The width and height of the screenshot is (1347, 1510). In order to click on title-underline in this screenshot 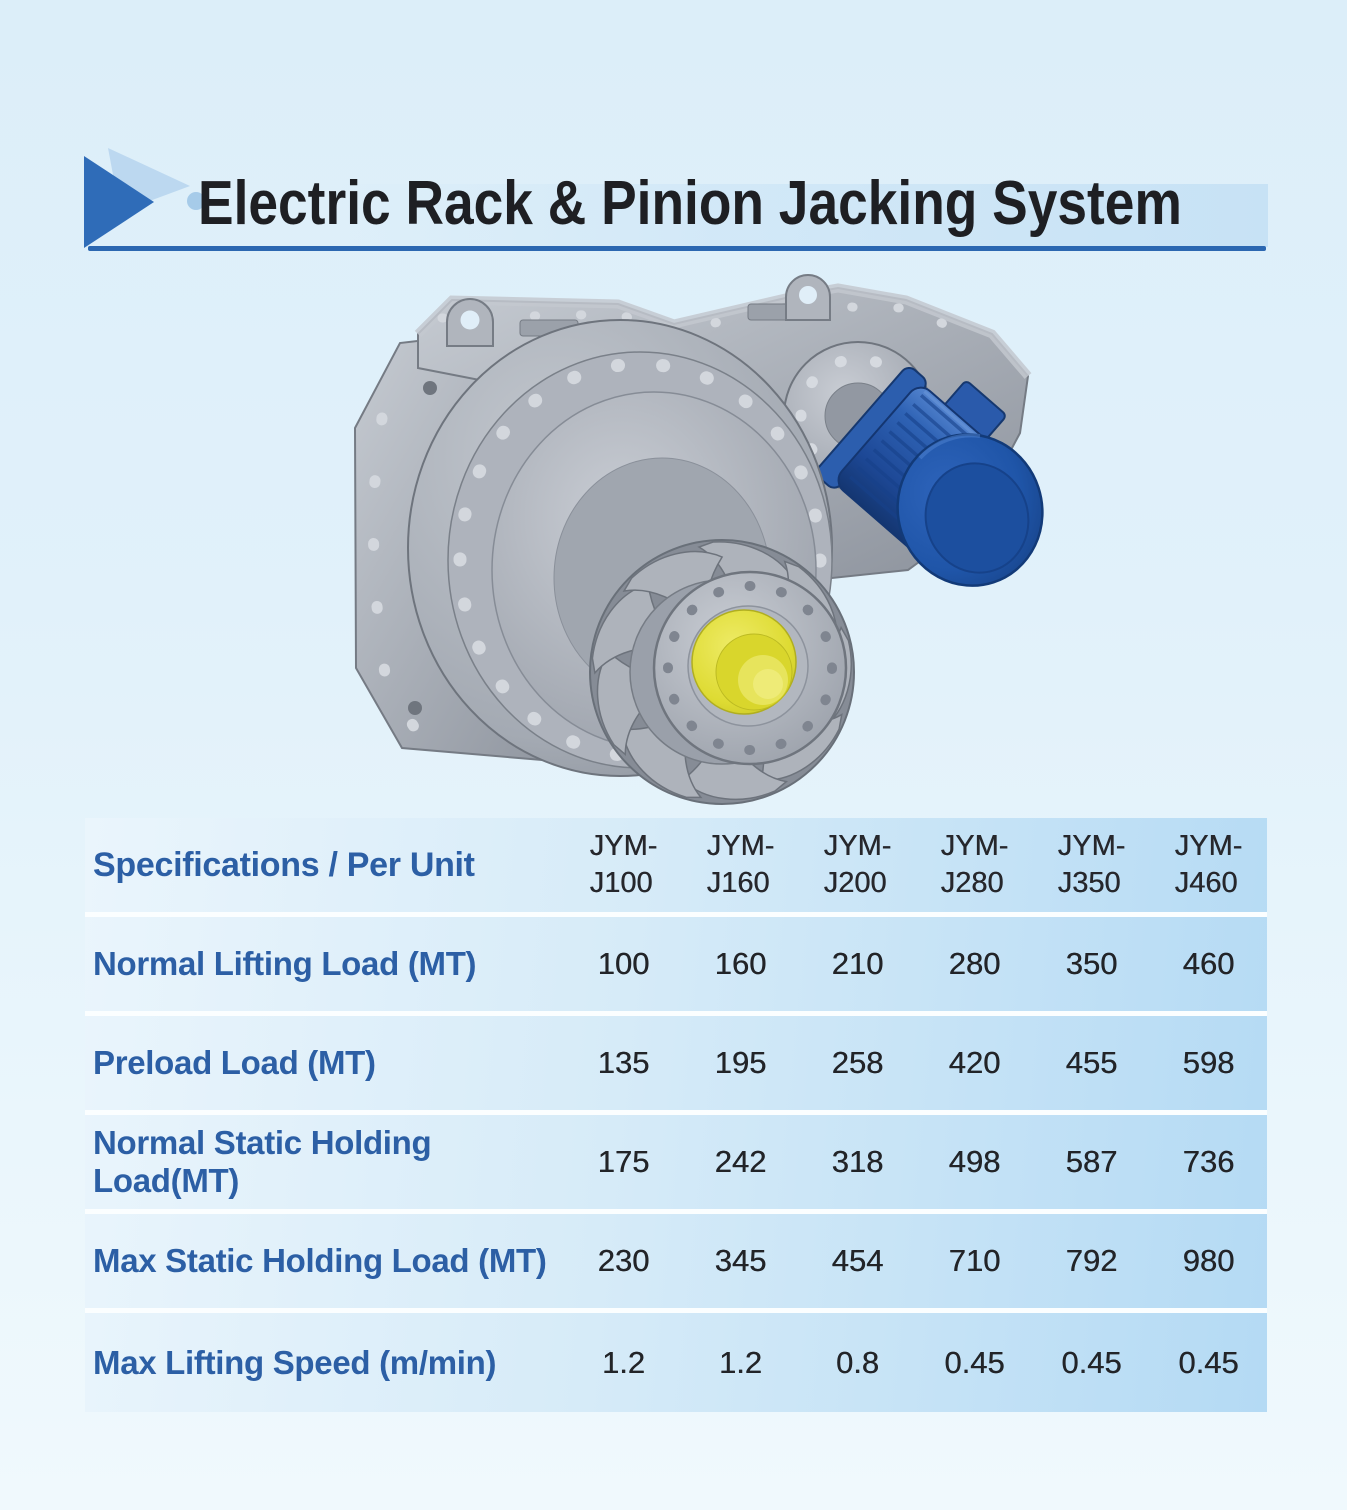, I will do `click(677, 248)`.